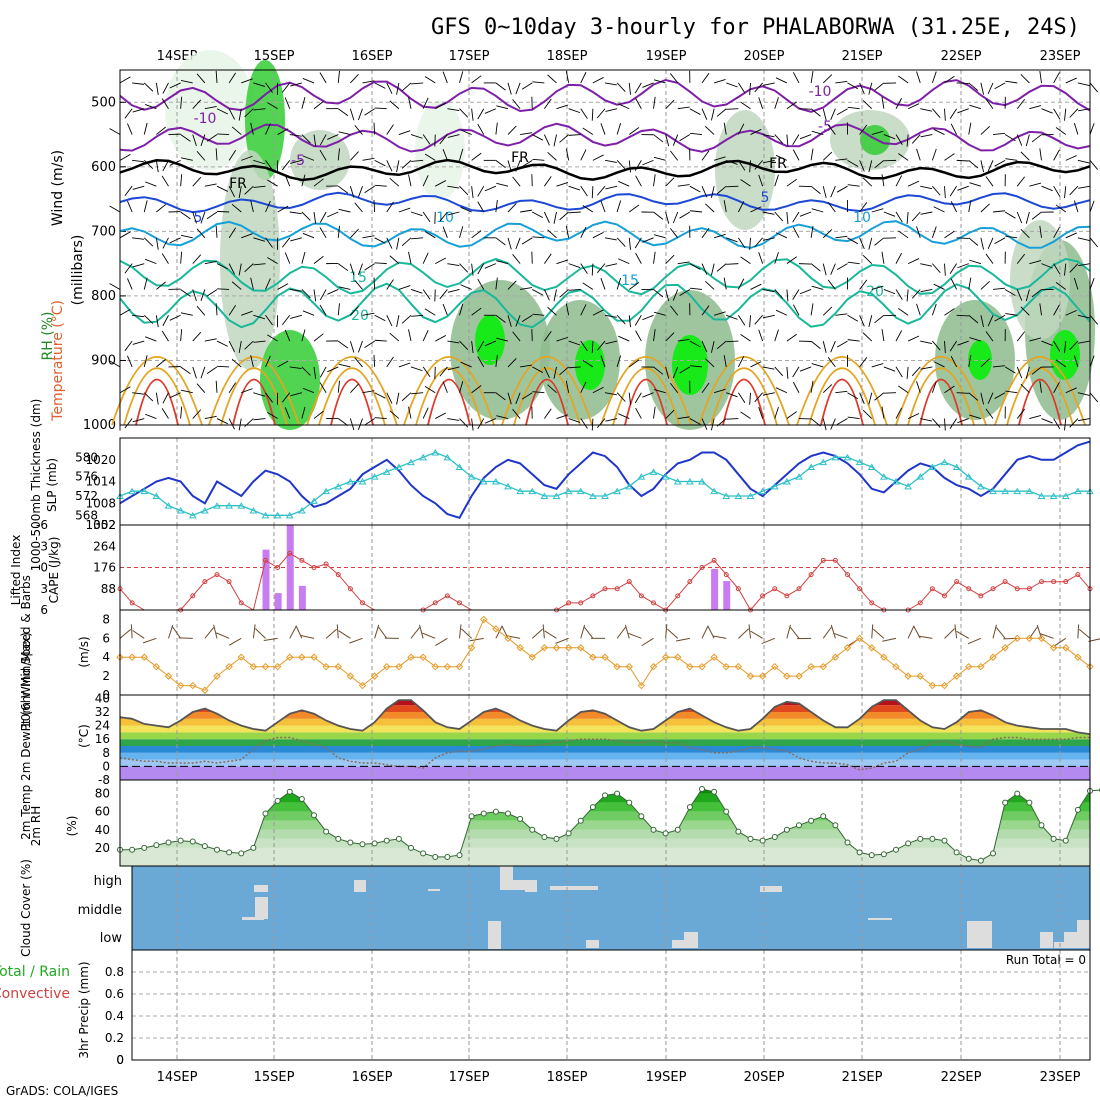  Describe the element at coordinates (106, 676) in the screenshot. I see `wind-tick-label: 2` at that location.